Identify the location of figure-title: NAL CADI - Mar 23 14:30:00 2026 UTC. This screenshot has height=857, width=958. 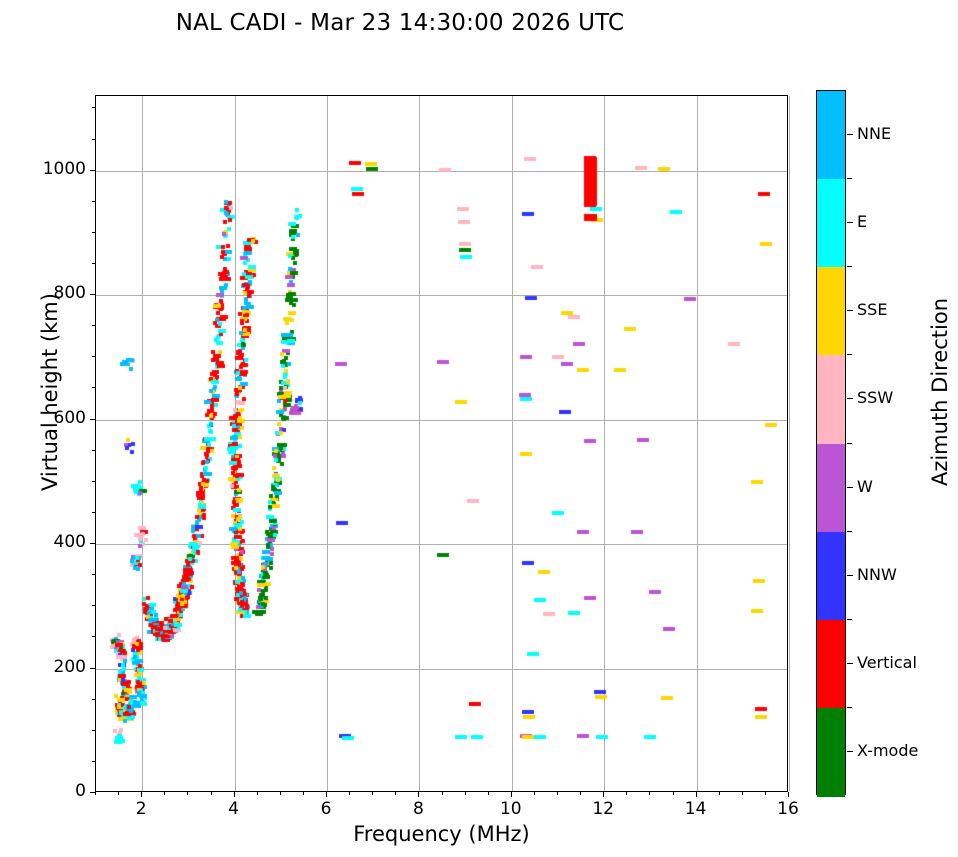
(400, 23).